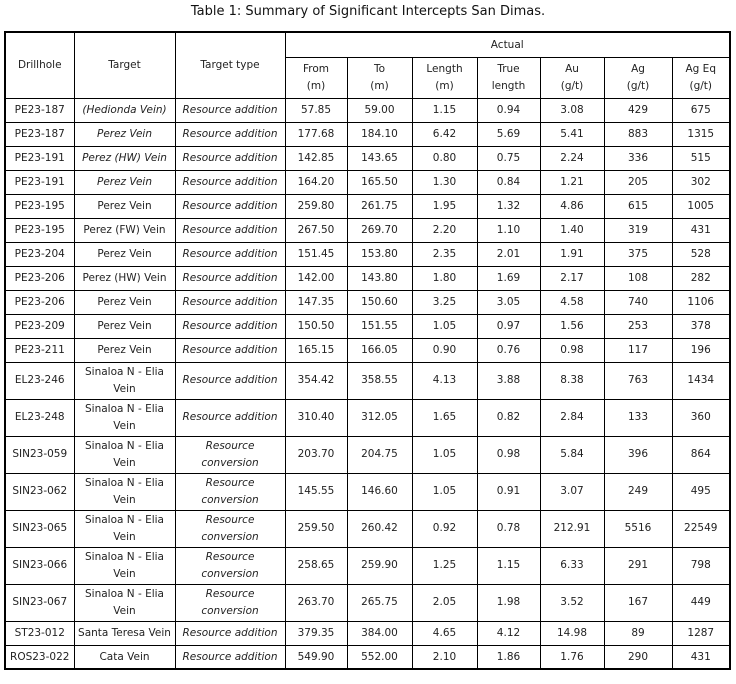 The height and width of the screenshot is (684, 736). What do you see at coordinates (444, 134) in the screenshot?
I see `cell-length: 6.42` at bounding box center [444, 134].